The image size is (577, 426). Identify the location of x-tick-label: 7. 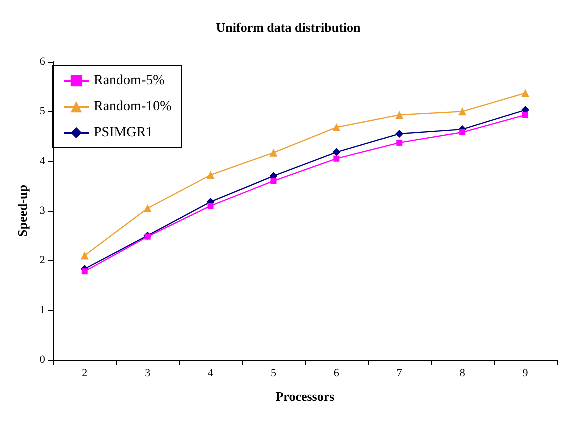
(399, 374).